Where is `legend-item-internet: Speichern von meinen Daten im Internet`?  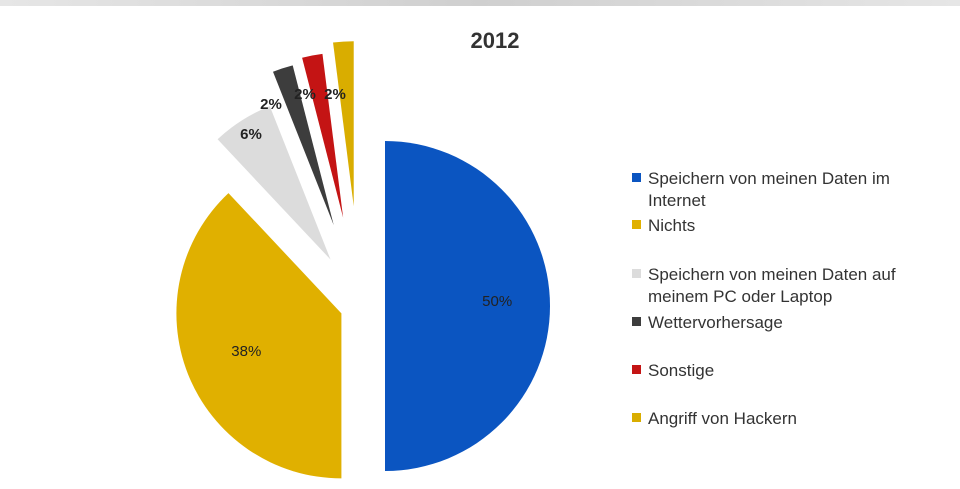
legend-item-internet: Speichern von meinen Daten im Internet is located at coordinates (787, 190).